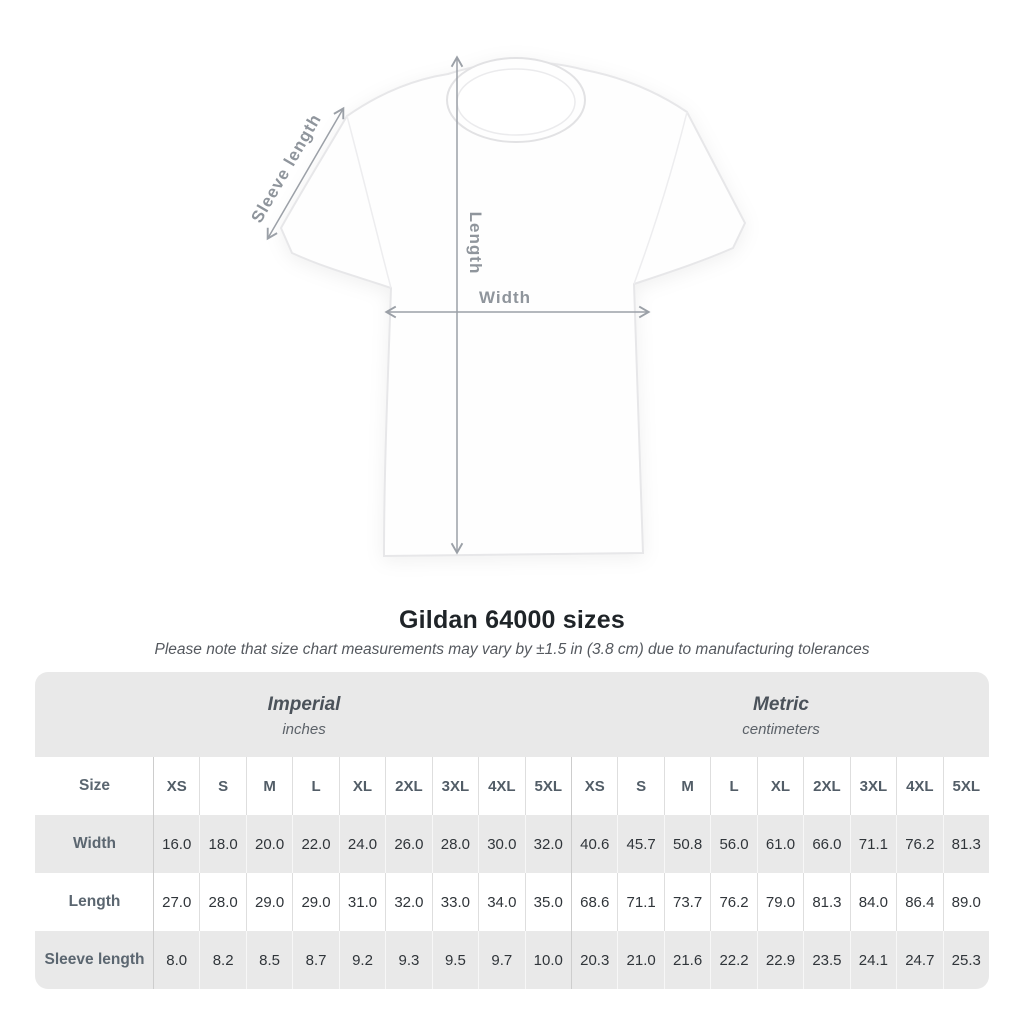 This screenshot has width=1024, height=1024. I want to click on value-cell: 9.5, so click(454, 960).